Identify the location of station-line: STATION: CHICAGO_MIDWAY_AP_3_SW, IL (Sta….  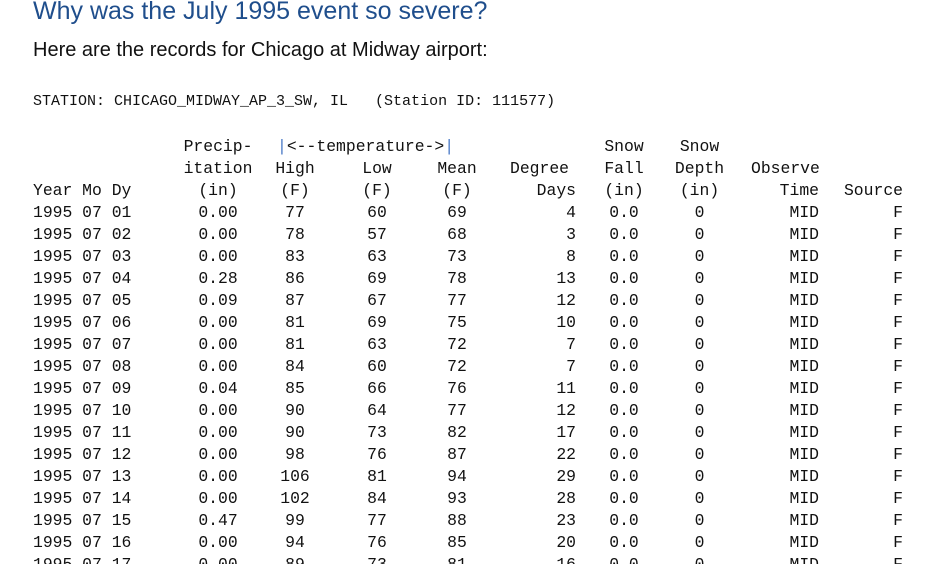
(294, 101).